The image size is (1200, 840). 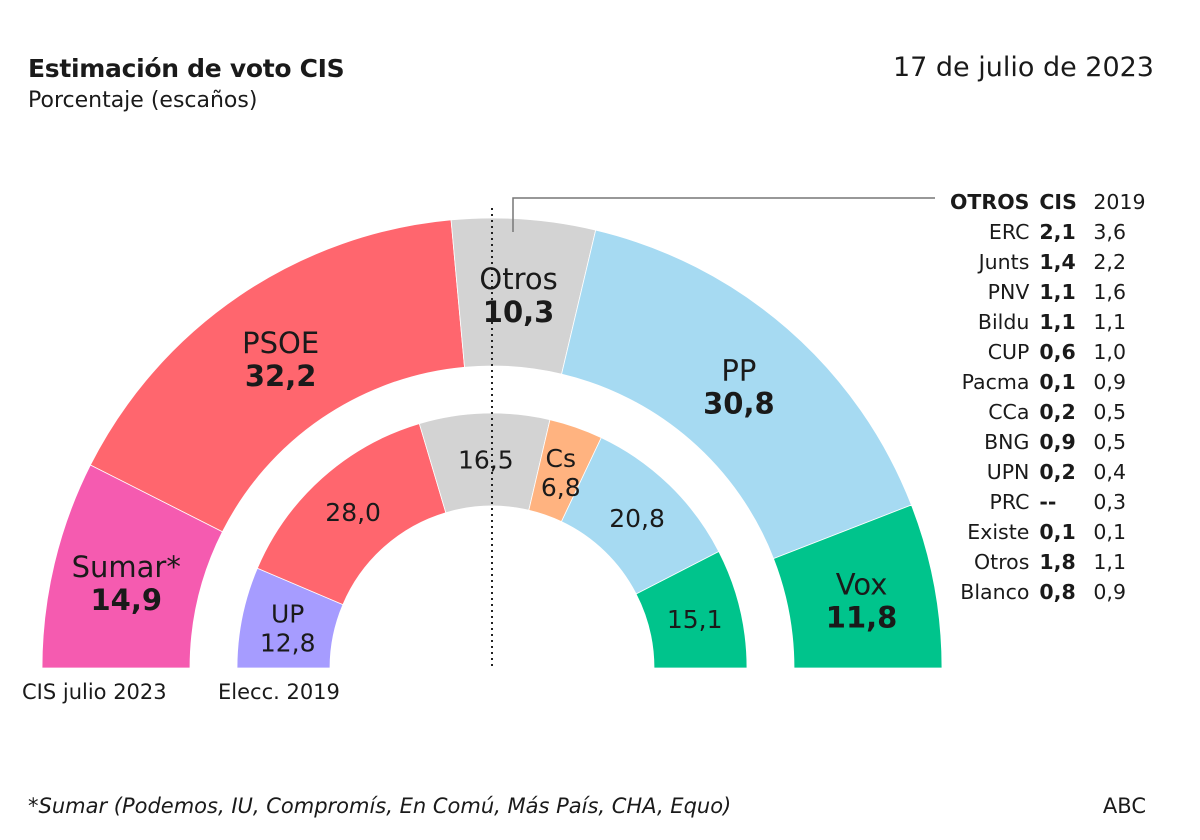 I want to click on cis-value: 1,4, so click(x=1057, y=262).